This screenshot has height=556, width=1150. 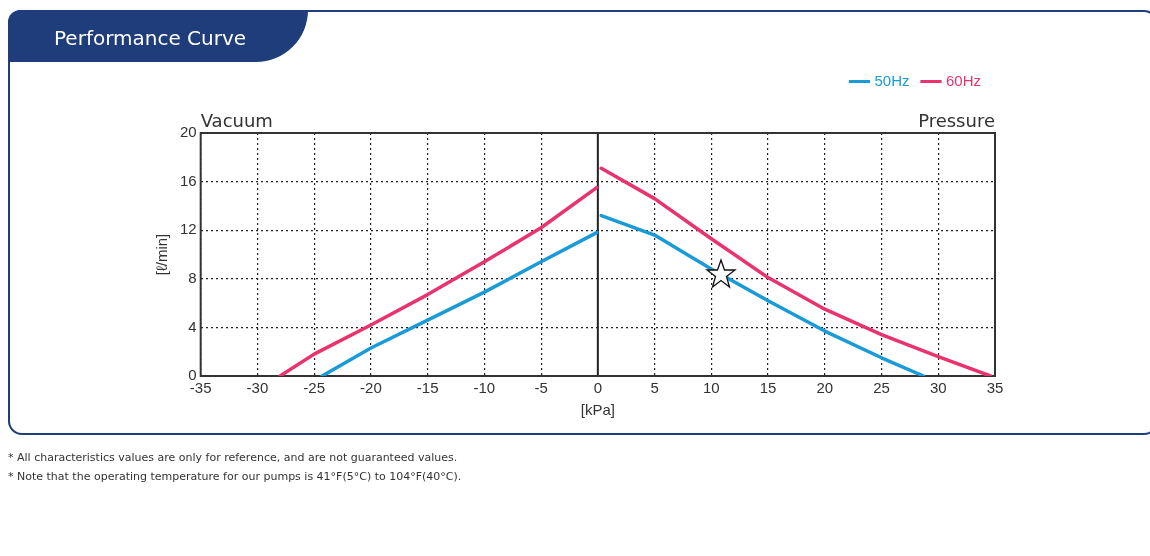 What do you see at coordinates (427, 388) in the screenshot?
I see `x-tick-label: -15` at bounding box center [427, 388].